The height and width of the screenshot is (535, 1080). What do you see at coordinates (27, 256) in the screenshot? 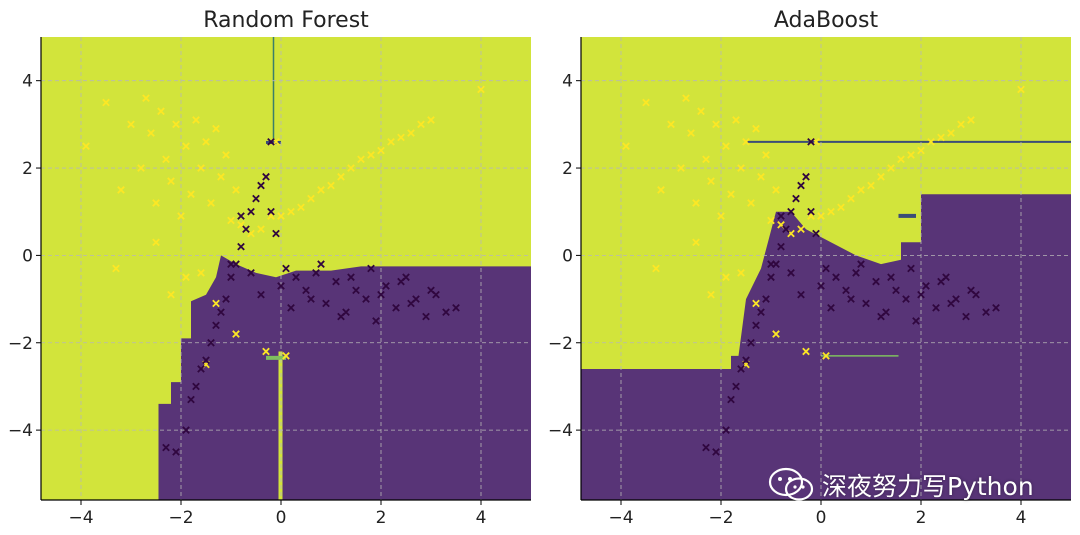
I see `y-tick-label: 0` at bounding box center [27, 256].